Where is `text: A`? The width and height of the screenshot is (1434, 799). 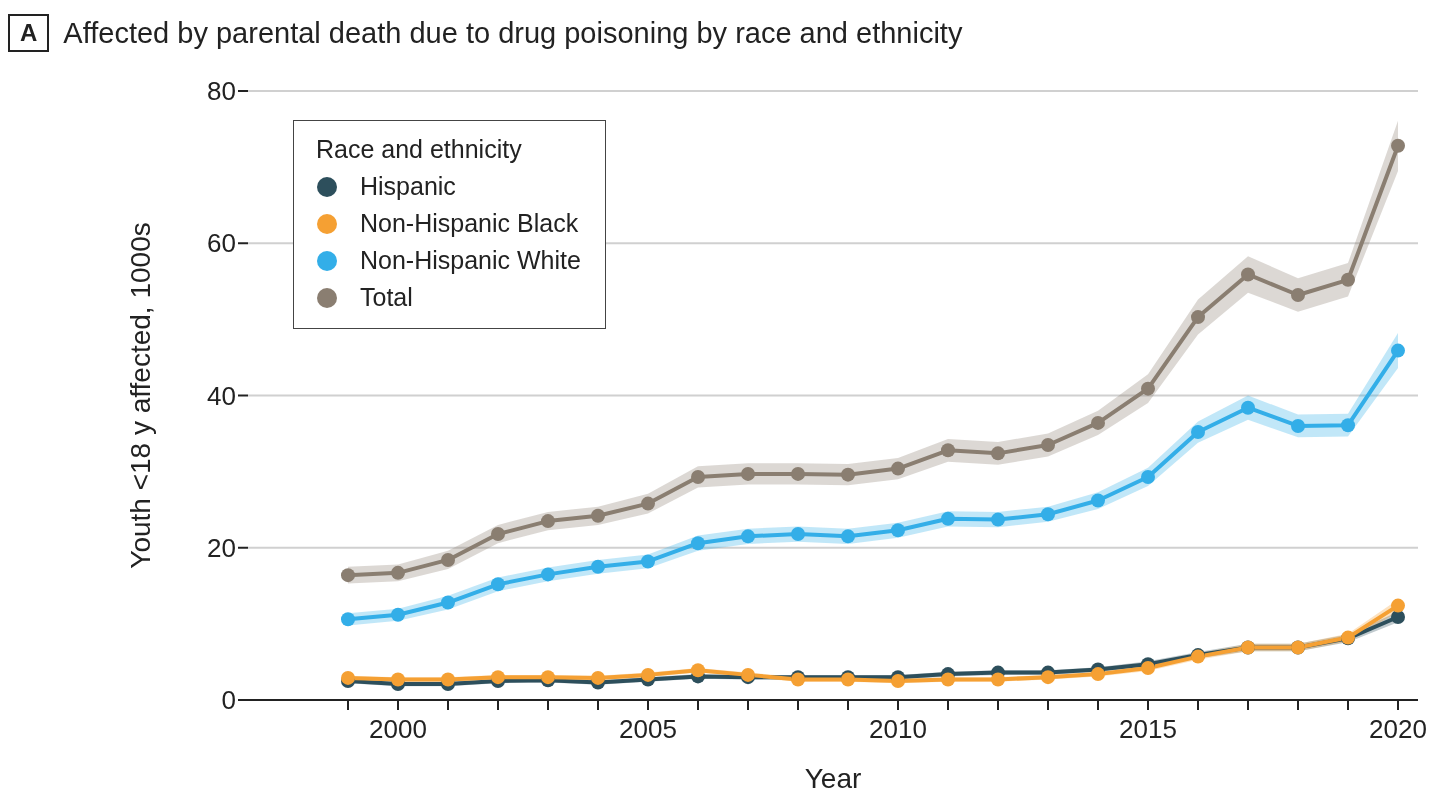 text: A is located at coordinates (29, 33).